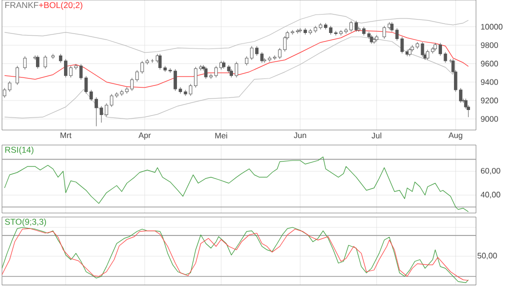 The width and height of the screenshot is (512, 287). I want to click on x-tick-label: Aug, so click(455, 136).